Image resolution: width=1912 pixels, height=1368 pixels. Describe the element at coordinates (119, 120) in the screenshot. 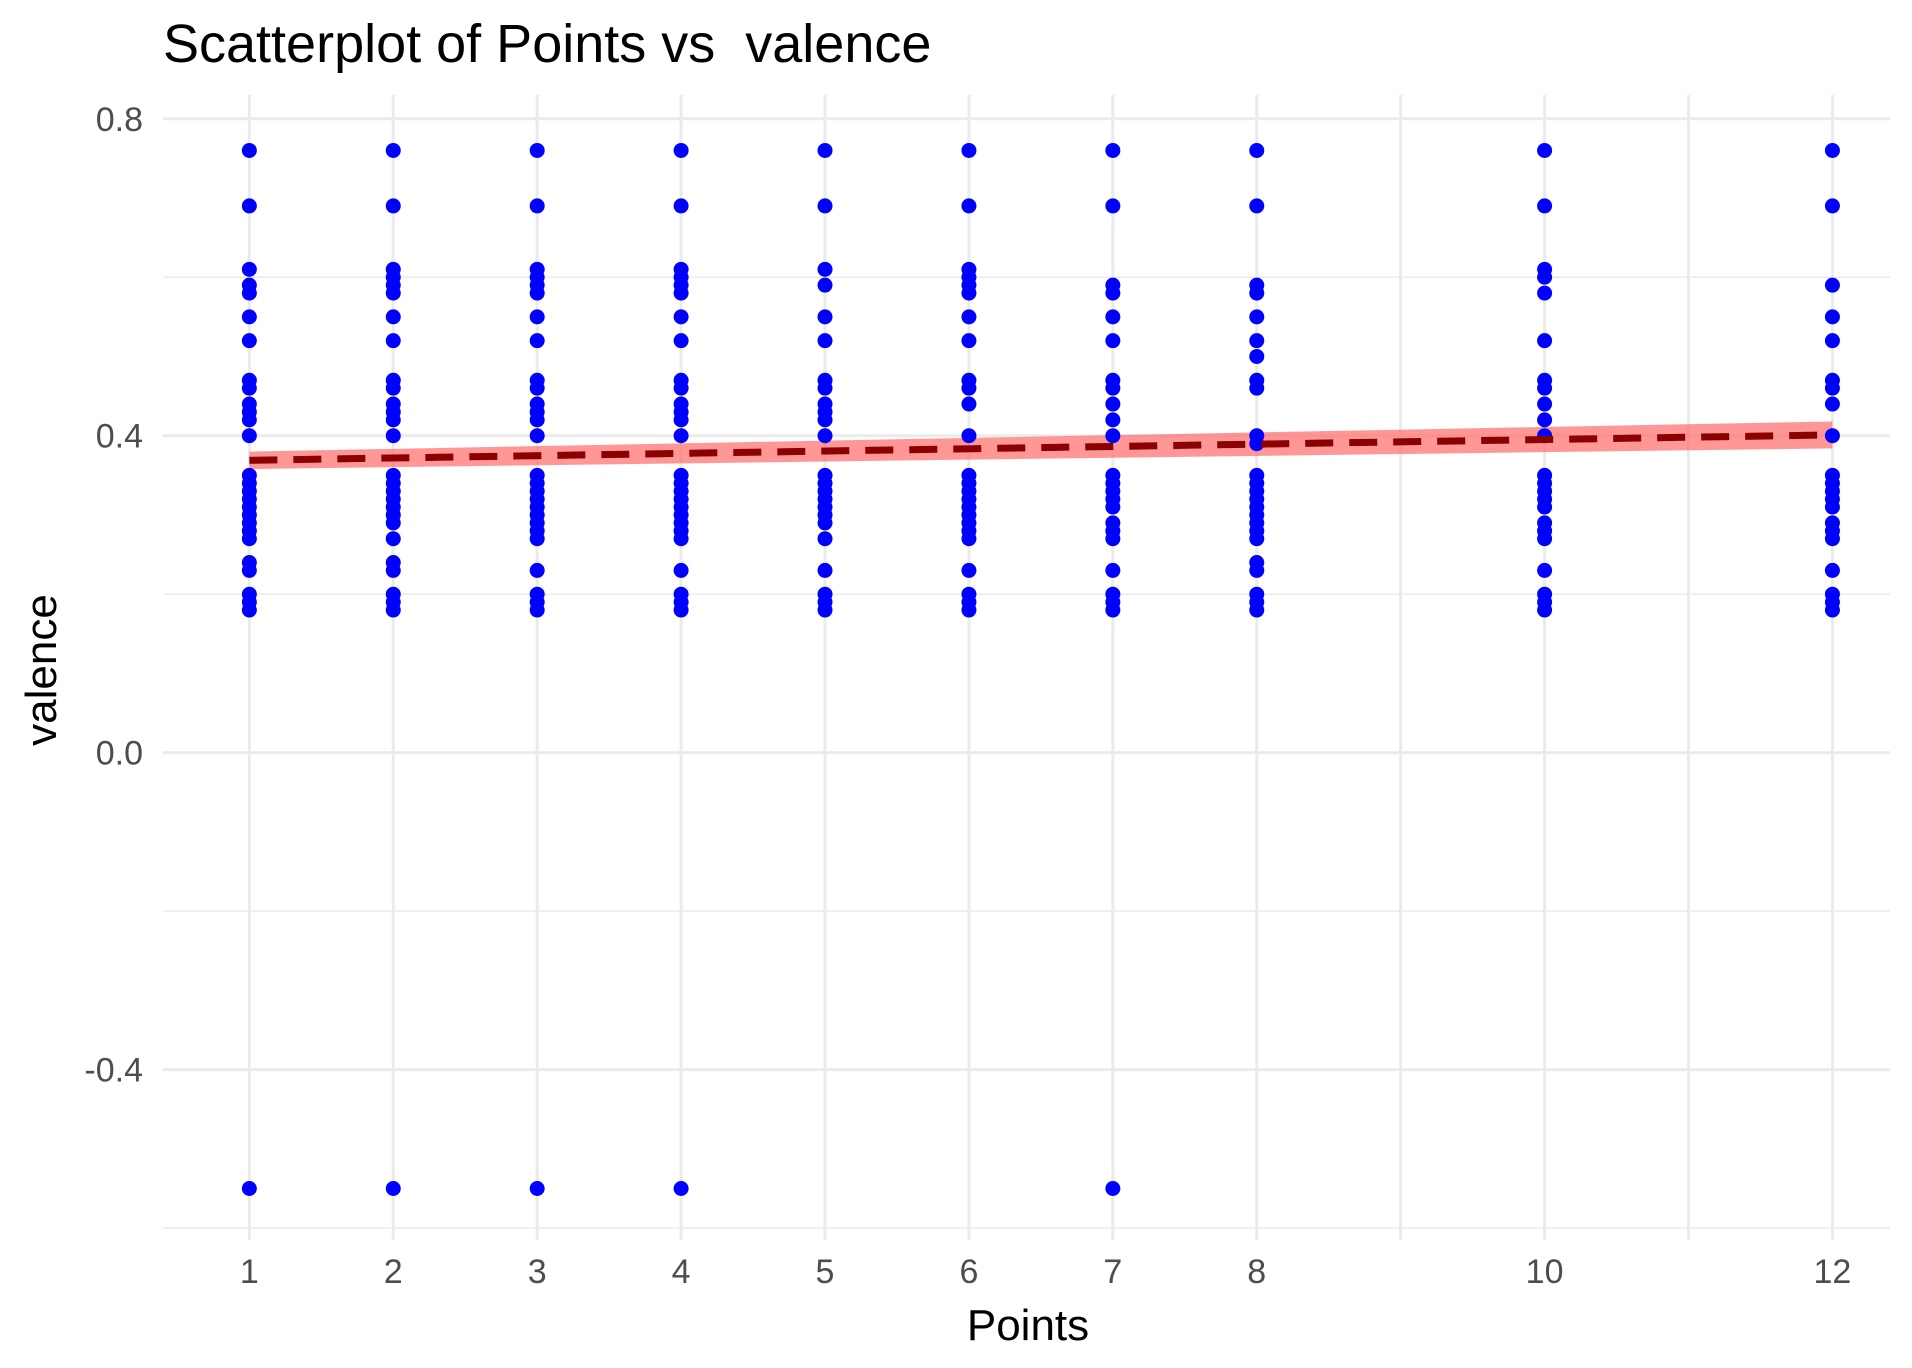

I see `y-tick-label: 0.8` at that location.